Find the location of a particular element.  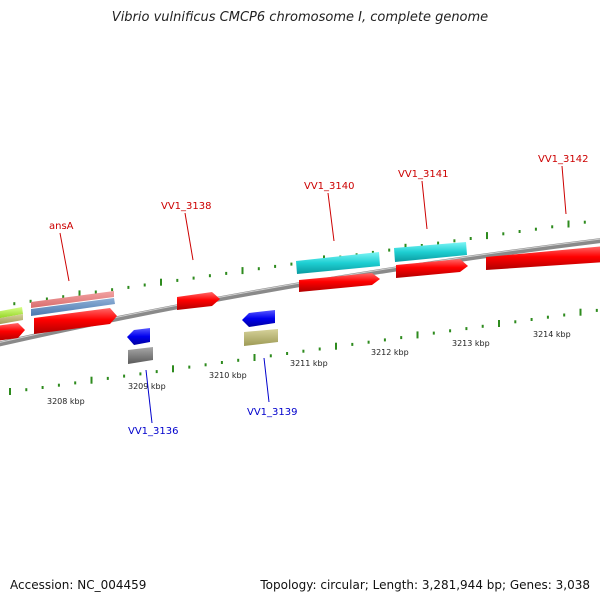

scale-label: 3208 kbp is located at coordinates (66, 401).